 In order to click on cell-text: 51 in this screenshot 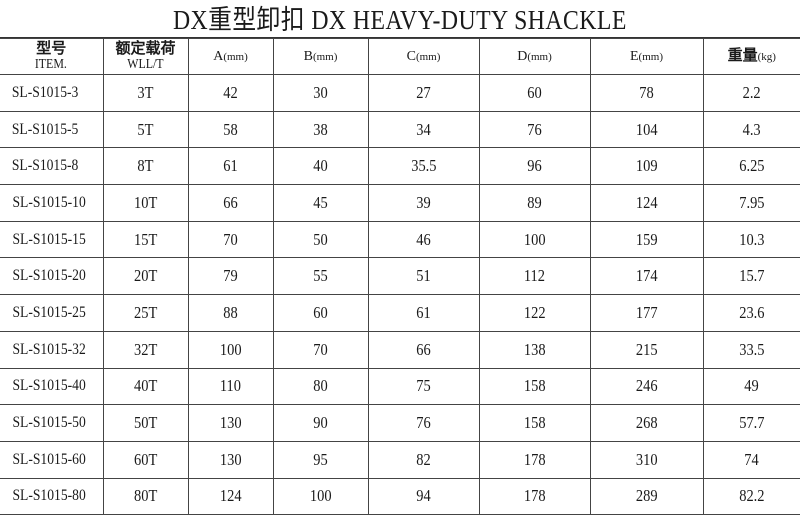, I will do `click(423, 276)`.